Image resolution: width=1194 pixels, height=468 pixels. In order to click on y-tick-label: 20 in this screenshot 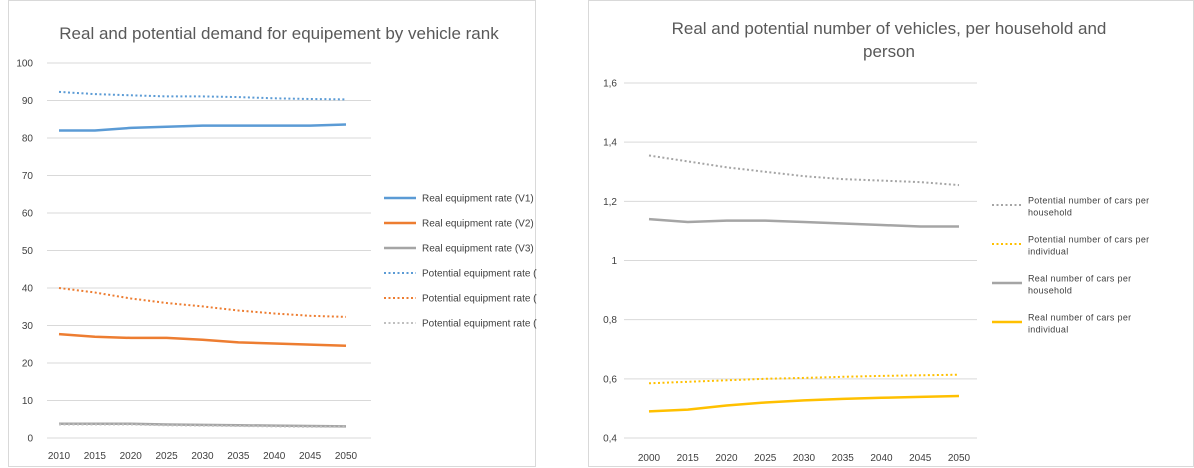, I will do `click(28, 364)`.